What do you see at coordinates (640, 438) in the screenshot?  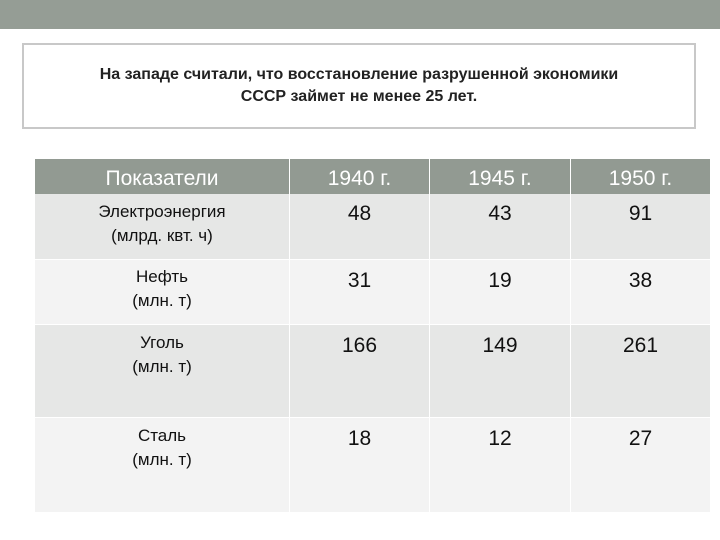 I see `value-1950: 27` at bounding box center [640, 438].